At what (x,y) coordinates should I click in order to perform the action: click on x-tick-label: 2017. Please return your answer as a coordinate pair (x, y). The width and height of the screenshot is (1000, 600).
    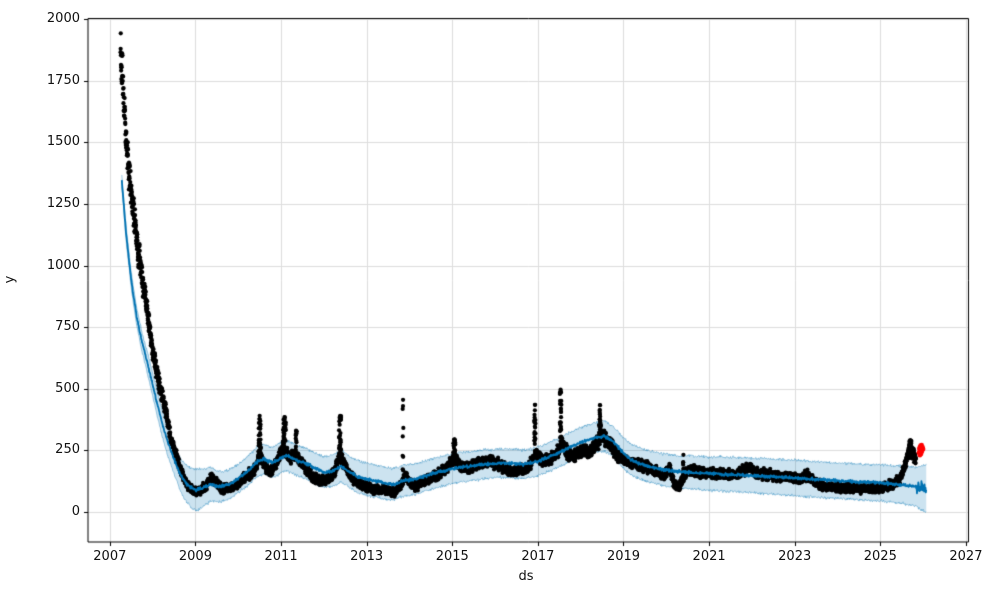
    Looking at the image, I should click on (538, 556).